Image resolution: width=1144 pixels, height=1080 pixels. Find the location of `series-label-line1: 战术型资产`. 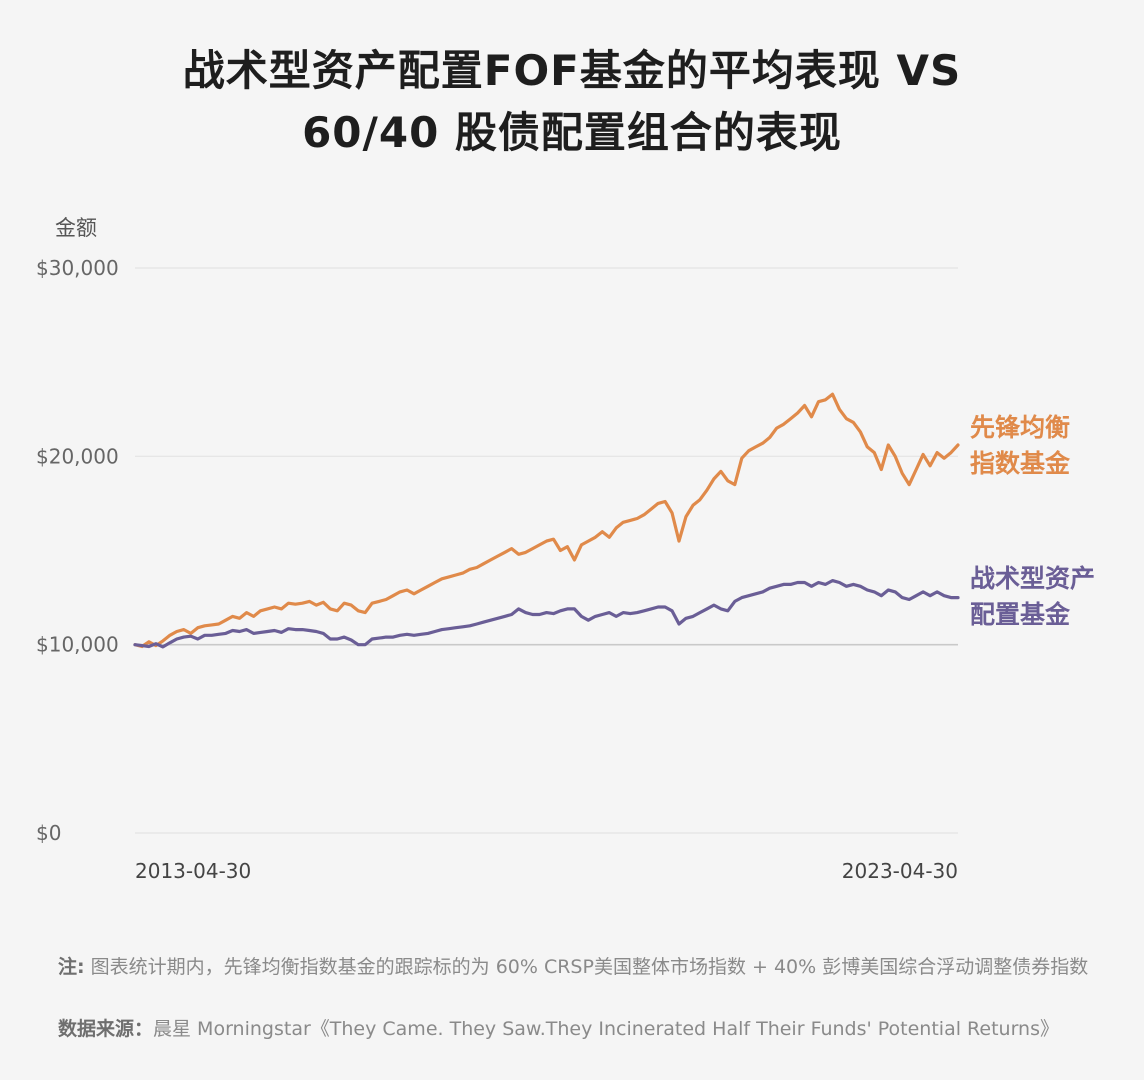

series-label-line1: 战术型资产 is located at coordinates (1032, 578).